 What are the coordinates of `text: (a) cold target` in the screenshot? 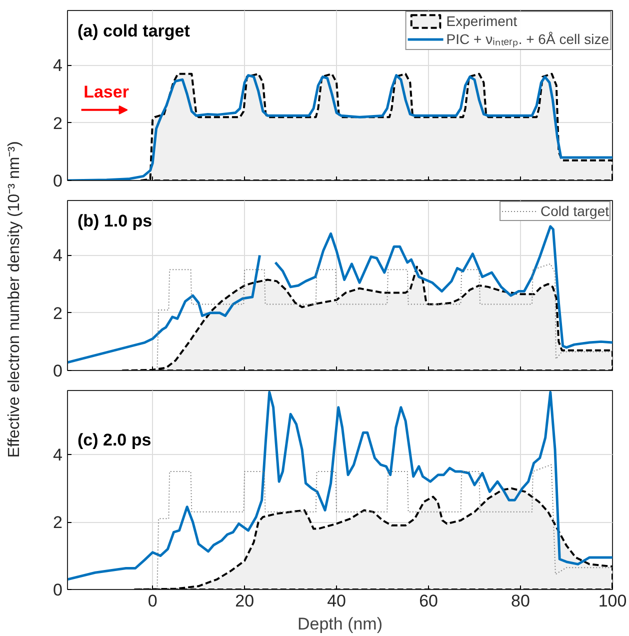 It's located at (134, 31).